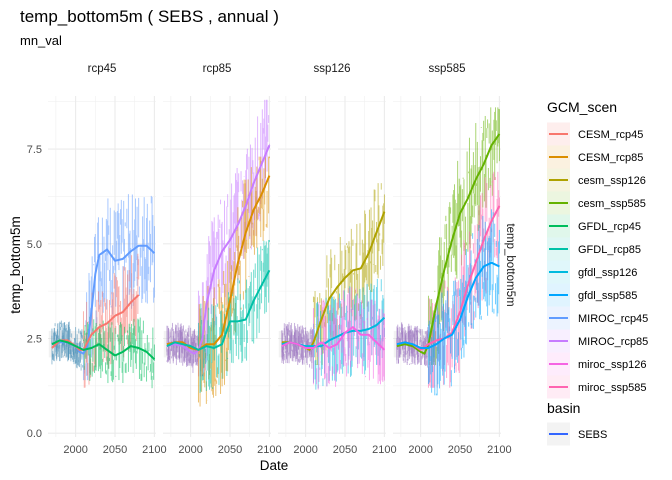  Describe the element at coordinates (592, 435) in the screenshot. I see `legend-label: SEBS` at that location.